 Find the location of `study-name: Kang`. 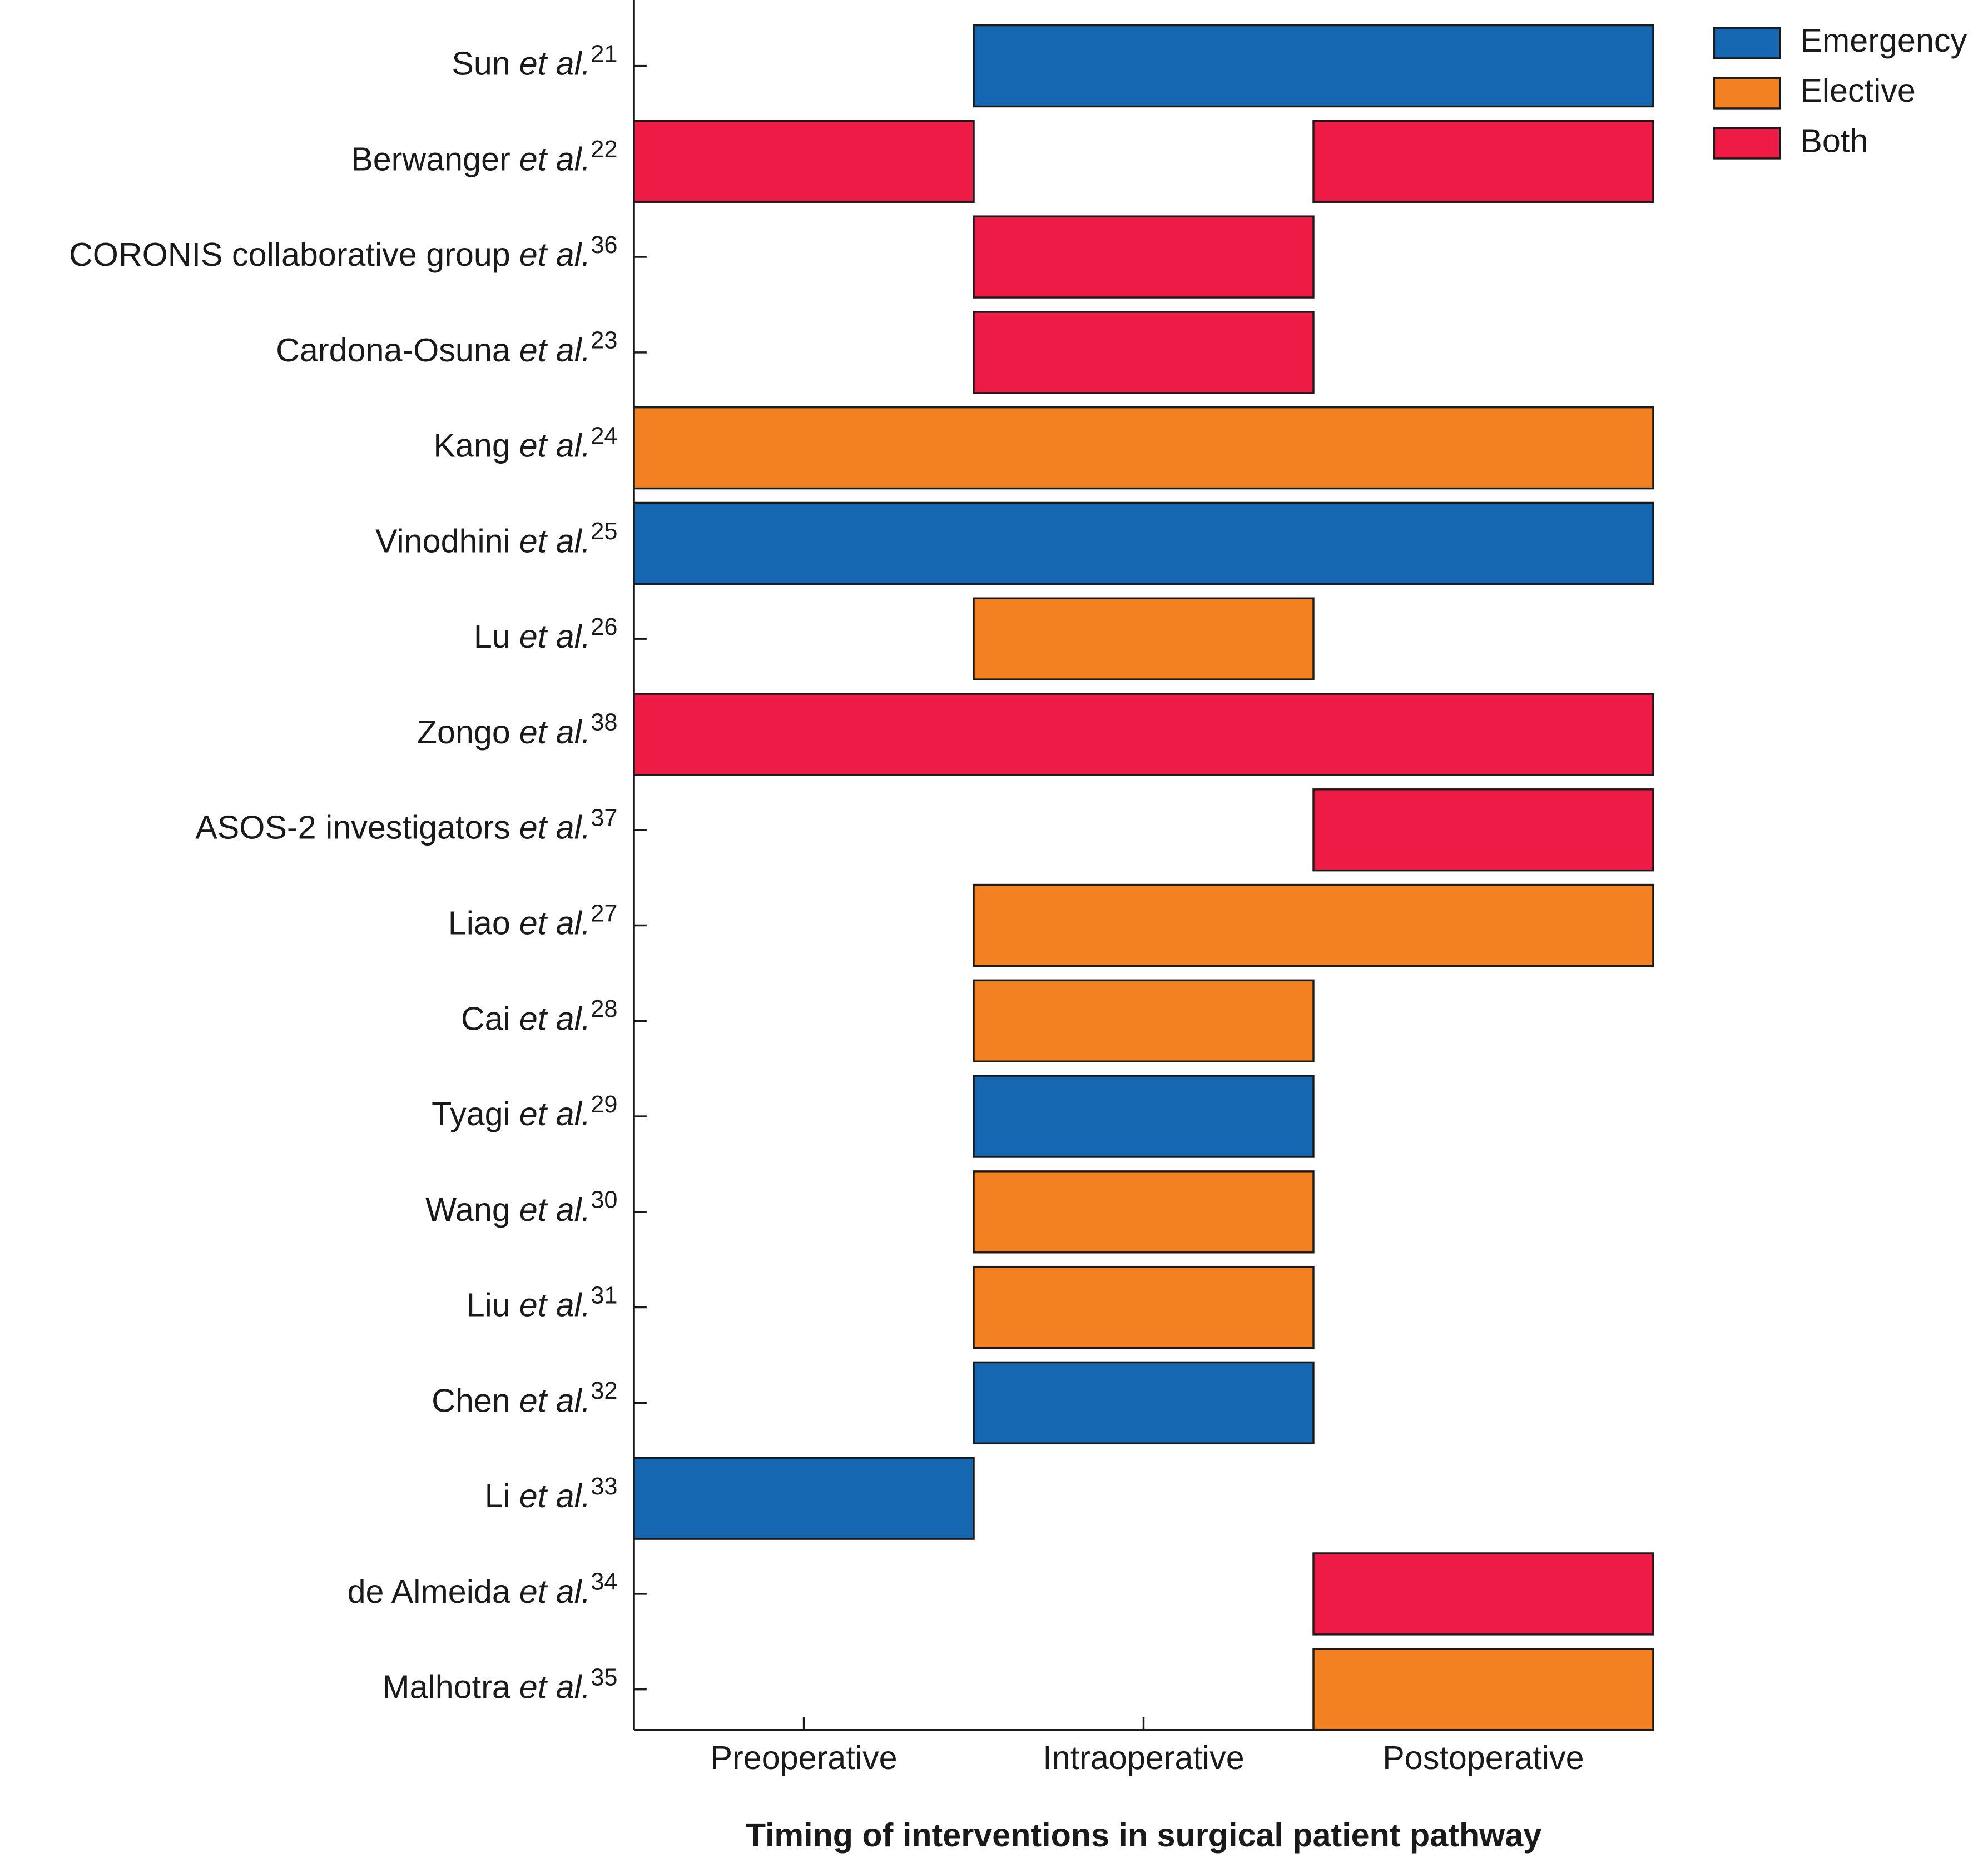

study-name: Kang is located at coordinates (471, 445).